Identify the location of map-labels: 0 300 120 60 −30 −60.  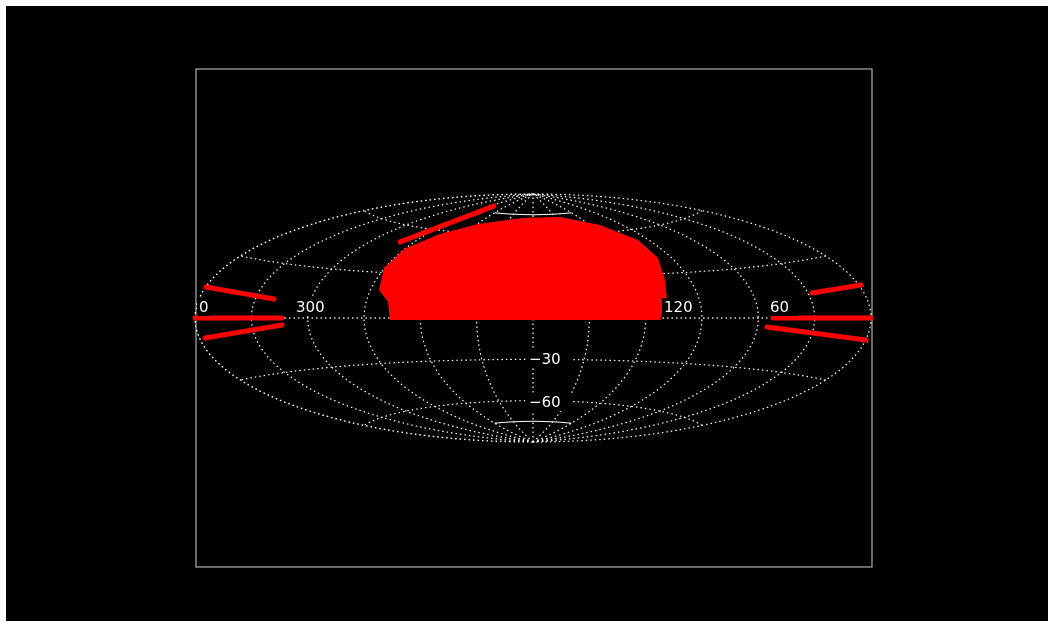
(497, 354).